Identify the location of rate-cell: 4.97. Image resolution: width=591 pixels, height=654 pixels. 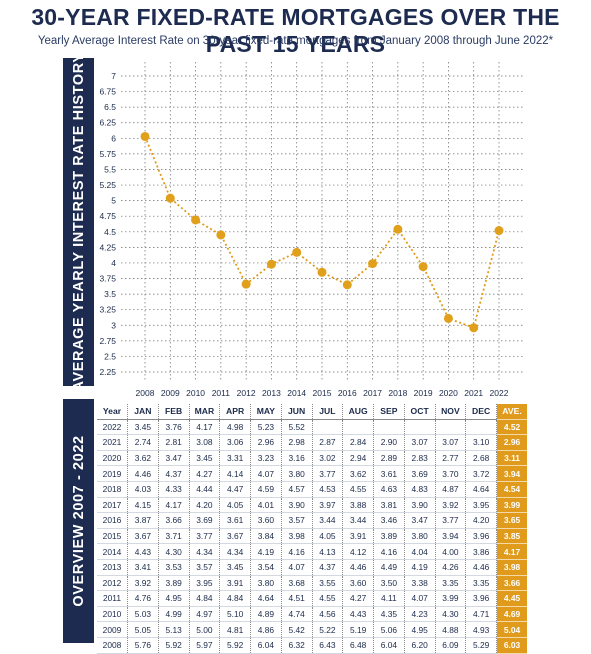
(205, 614).